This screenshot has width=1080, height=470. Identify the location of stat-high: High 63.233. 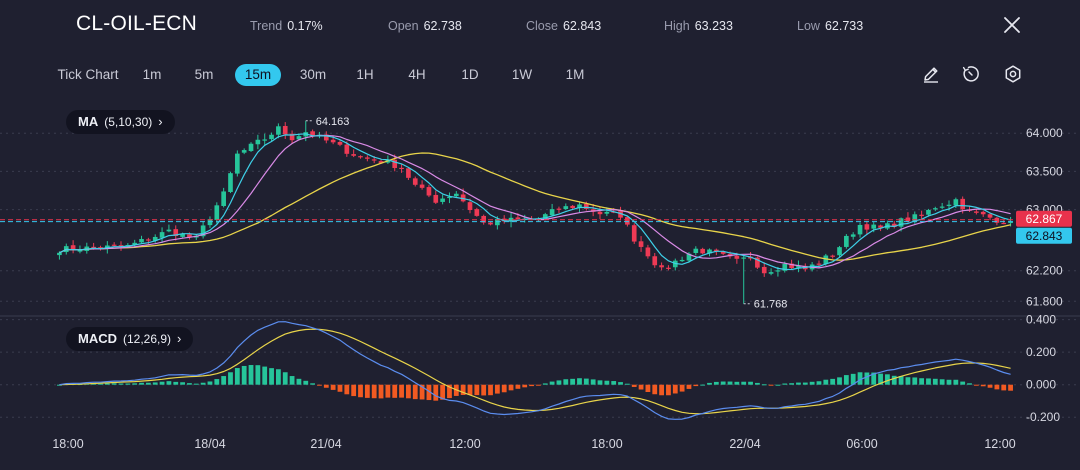
(698, 26).